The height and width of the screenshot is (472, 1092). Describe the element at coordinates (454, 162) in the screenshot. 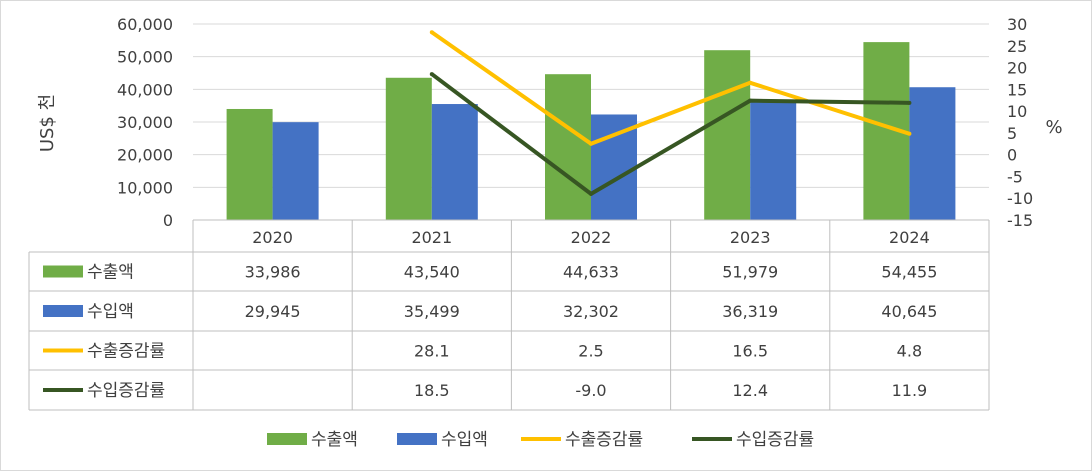

I see `bar-수입액-2021` at that location.